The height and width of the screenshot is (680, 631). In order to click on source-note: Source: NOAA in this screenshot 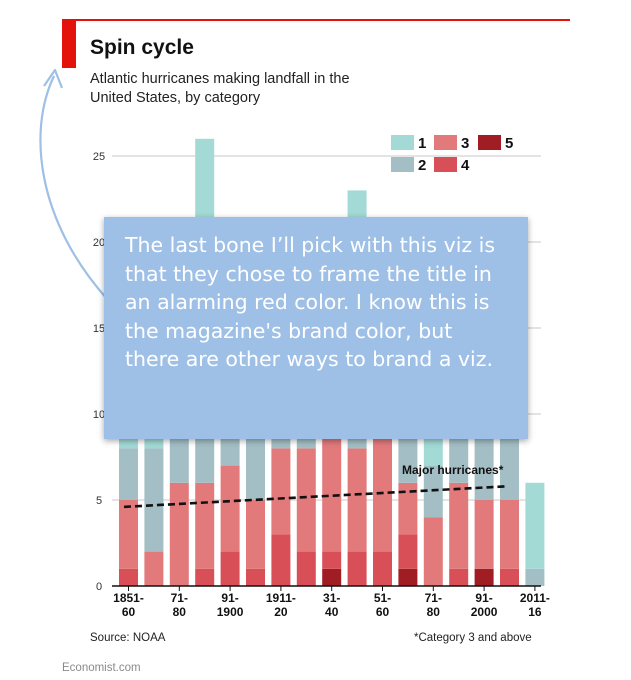, I will do `click(128, 638)`.